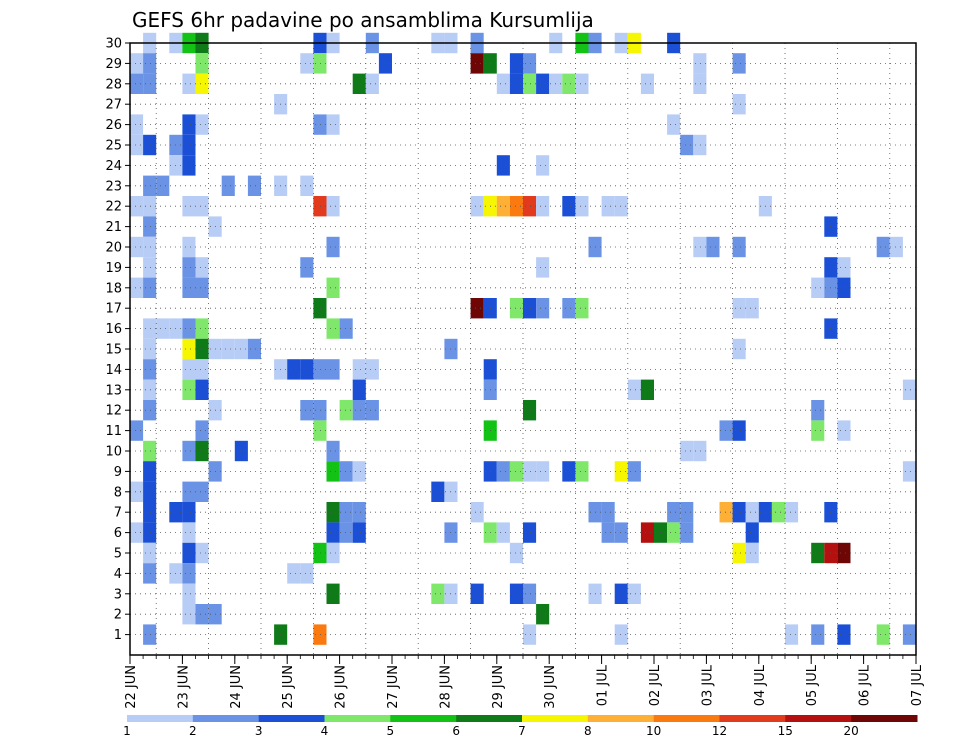  I want to click on y-tick-label: 2, so click(118, 615).